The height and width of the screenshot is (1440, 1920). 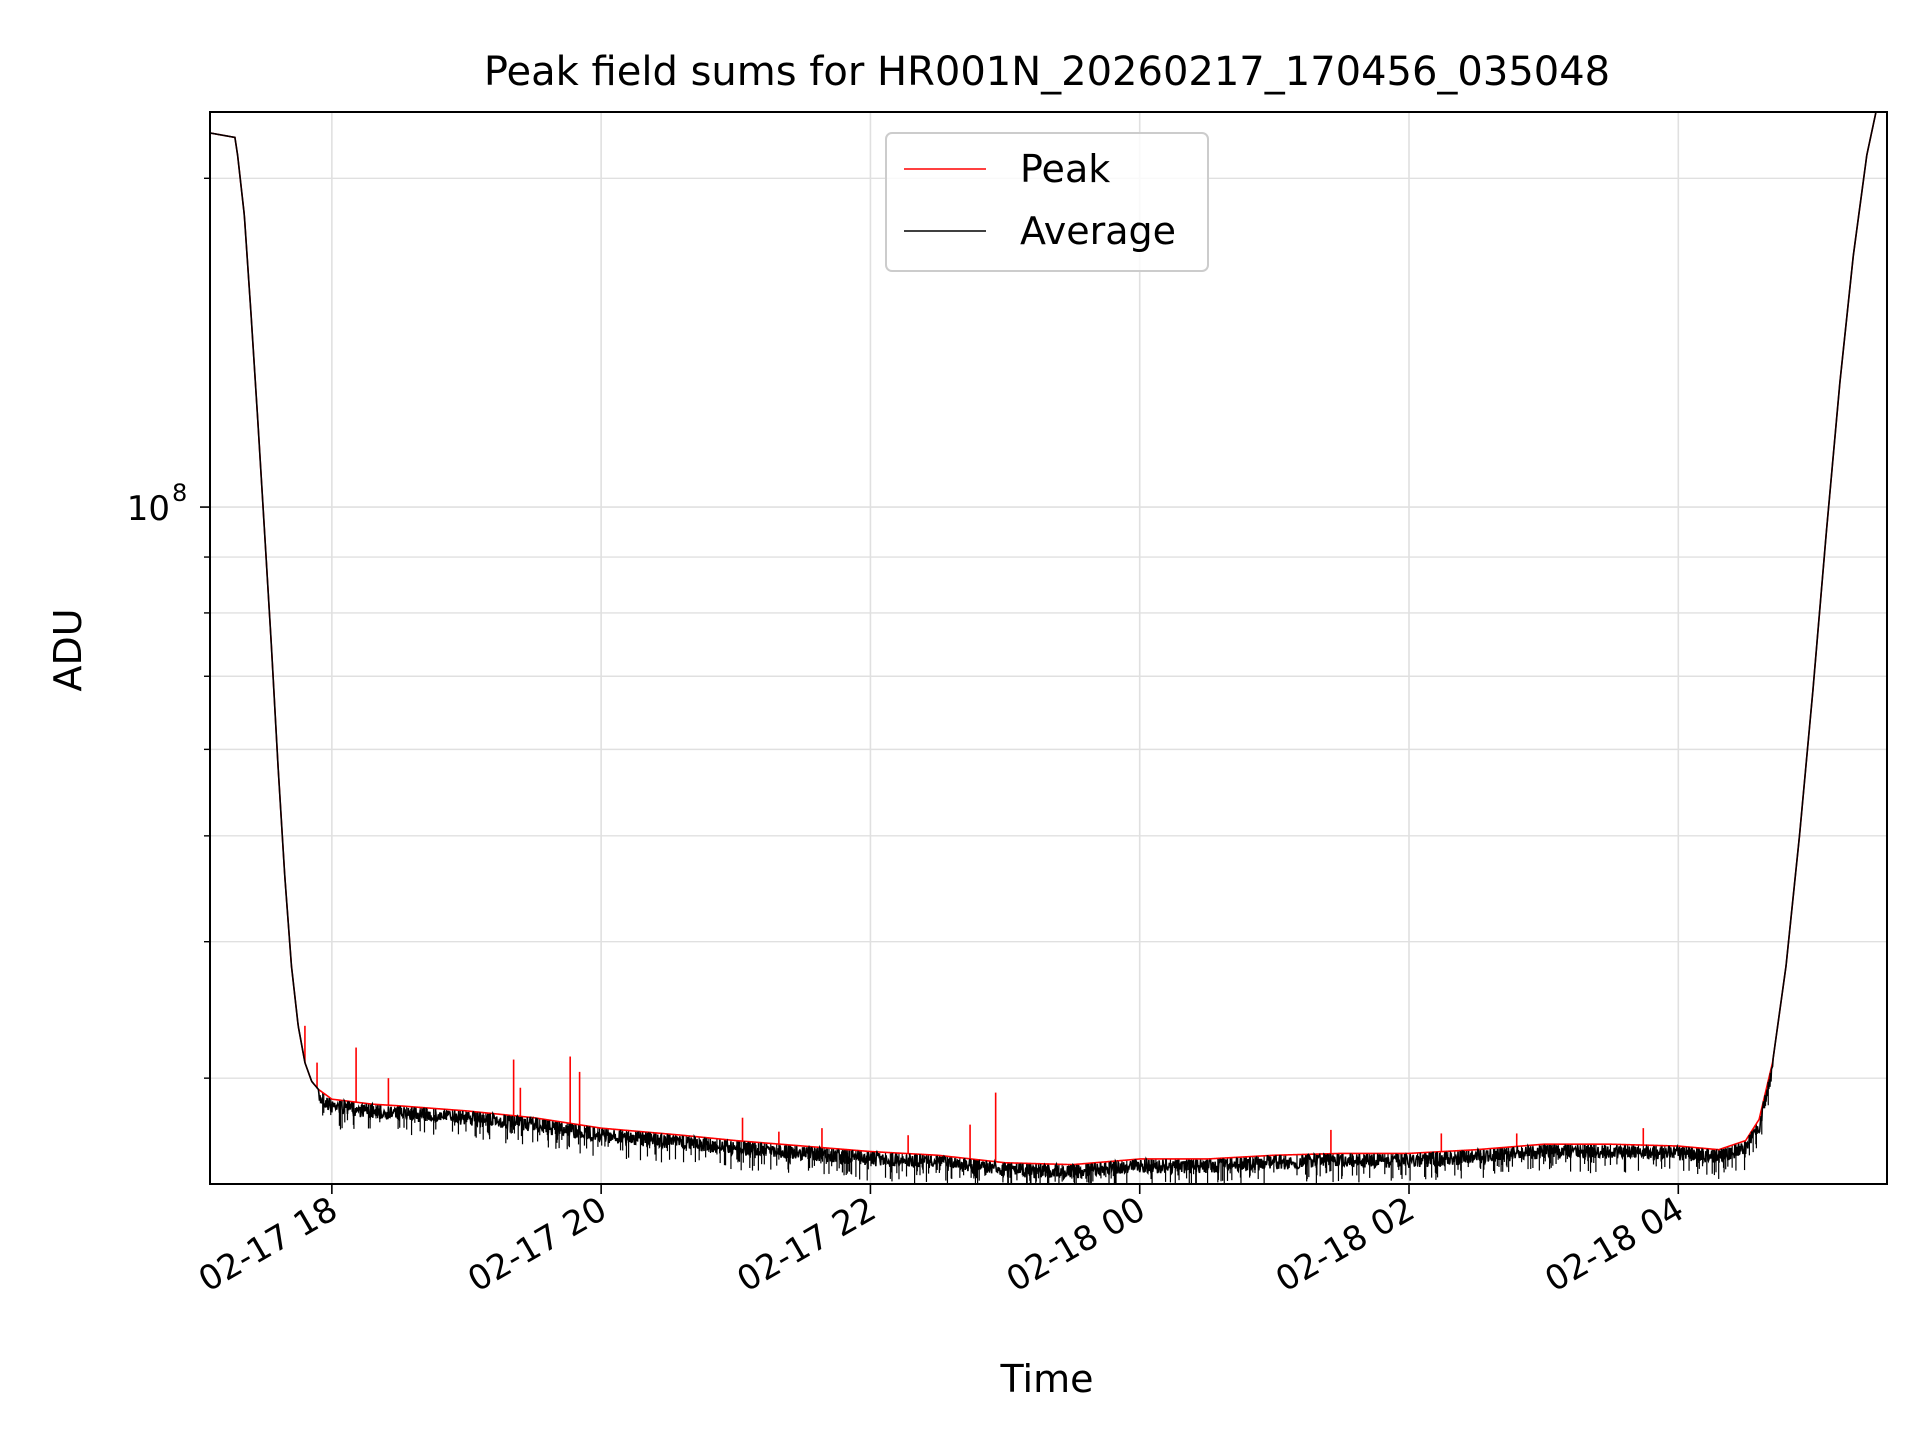 What do you see at coordinates (1047, 1379) in the screenshot?
I see `x-axis-label: Time` at bounding box center [1047, 1379].